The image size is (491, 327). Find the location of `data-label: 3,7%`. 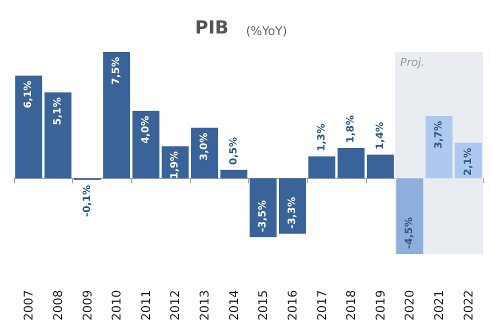

data-label: 3,7% is located at coordinates (439, 134).